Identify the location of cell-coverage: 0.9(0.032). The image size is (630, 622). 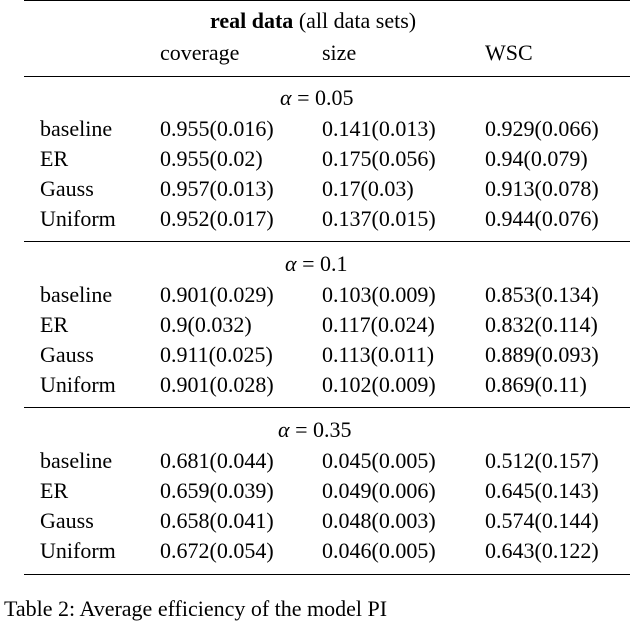
(206, 324).